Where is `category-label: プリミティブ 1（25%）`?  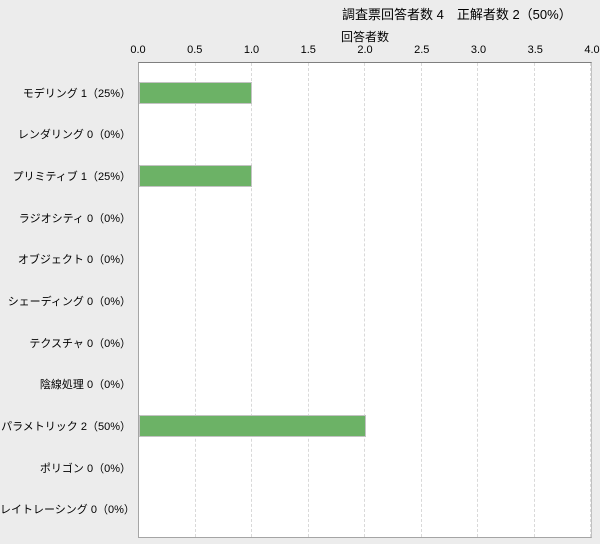
category-label: プリミティブ 1（25%） is located at coordinates (71, 177).